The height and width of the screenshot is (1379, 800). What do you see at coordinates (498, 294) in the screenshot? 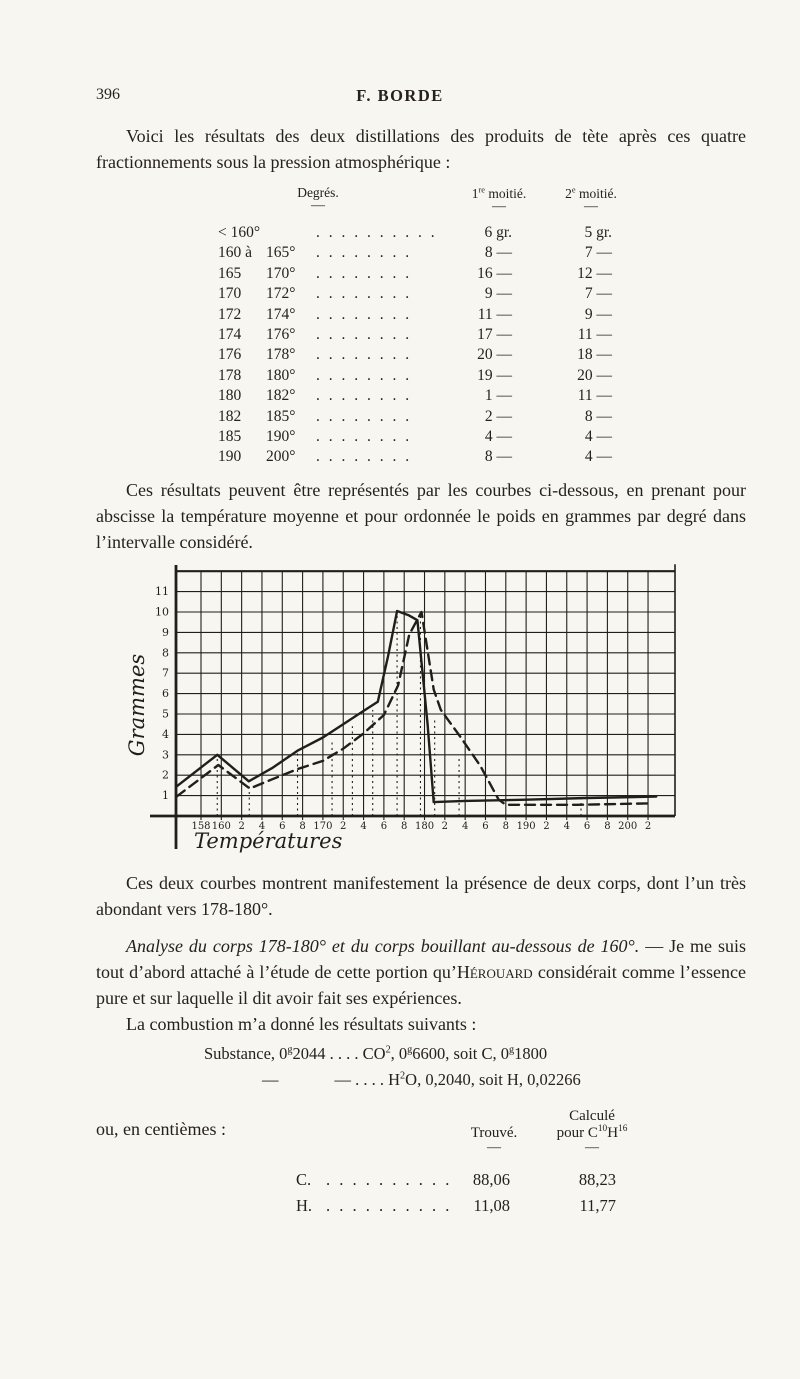
I see `first-half-value: 9 —` at bounding box center [498, 294].